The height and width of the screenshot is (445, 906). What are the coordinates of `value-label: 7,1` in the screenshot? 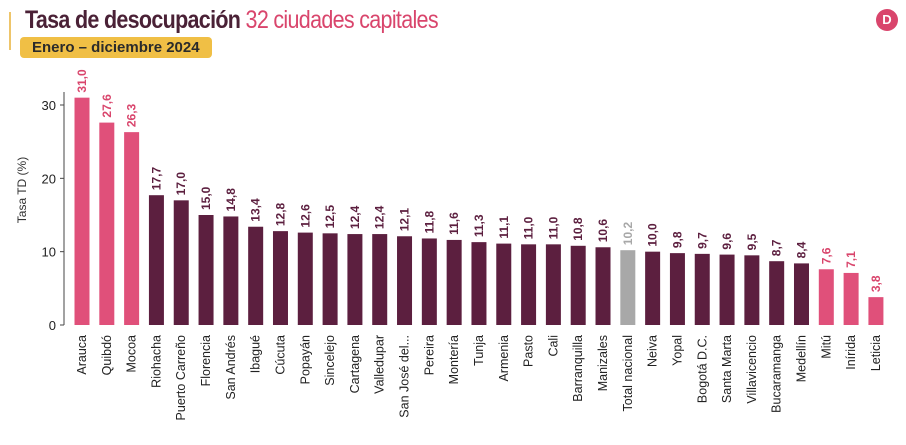 It's located at (851, 259).